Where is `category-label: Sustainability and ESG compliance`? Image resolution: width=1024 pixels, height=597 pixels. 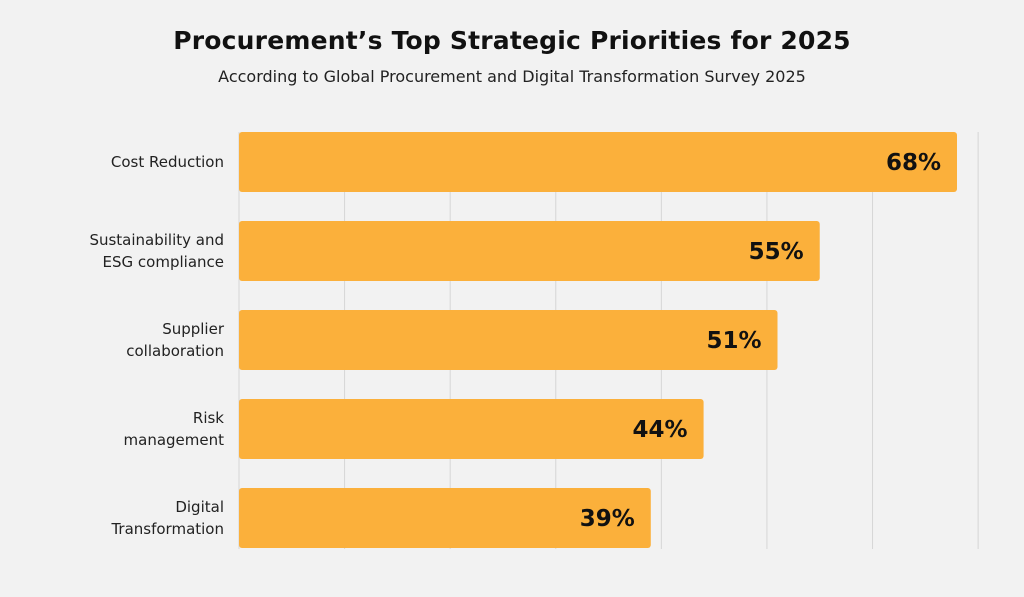 category-label: Sustainability and ESG compliance is located at coordinates (156, 251).